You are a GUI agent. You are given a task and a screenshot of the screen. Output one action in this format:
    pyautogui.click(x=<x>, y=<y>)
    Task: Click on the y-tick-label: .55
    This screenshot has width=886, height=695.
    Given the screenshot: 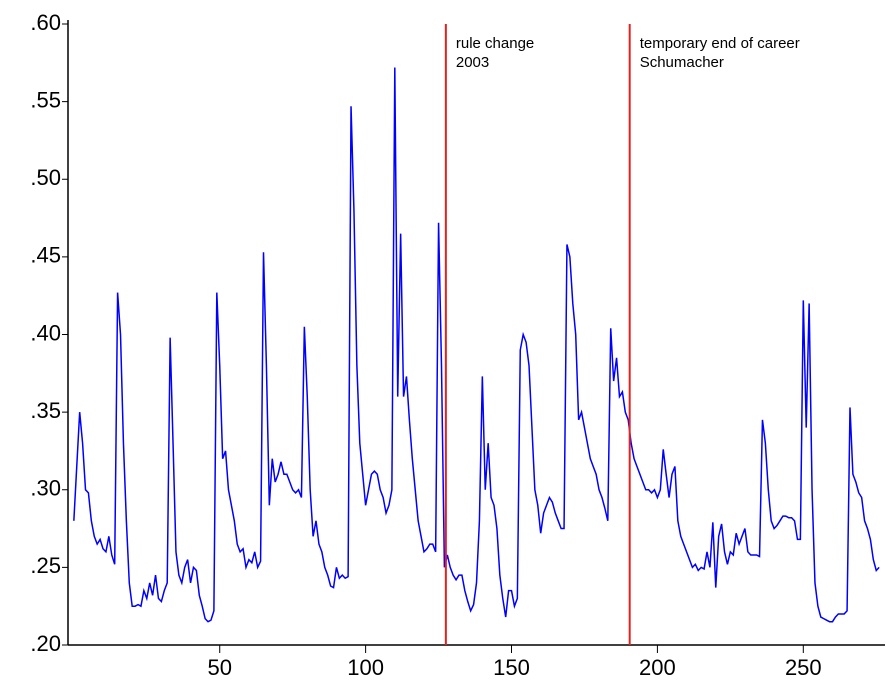 What is the action you would take?
    pyautogui.click(x=45, y=99)
    